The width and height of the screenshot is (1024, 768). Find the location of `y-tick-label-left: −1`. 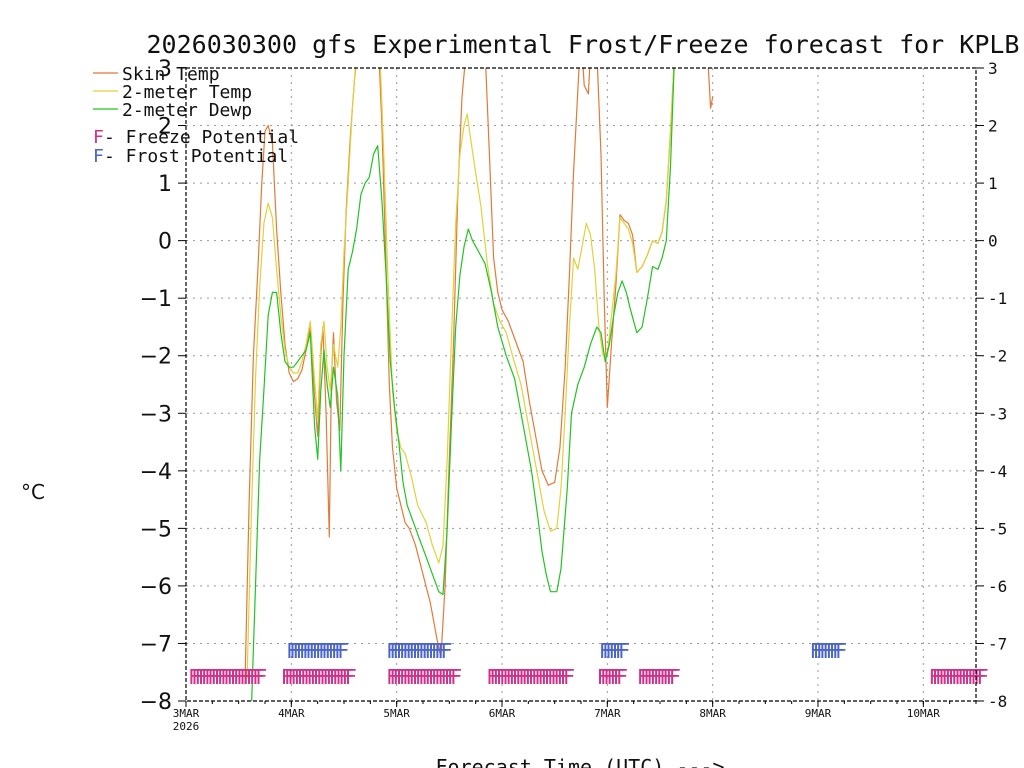

y-tick-label-left: −1 is located at coordinates (156, 299).